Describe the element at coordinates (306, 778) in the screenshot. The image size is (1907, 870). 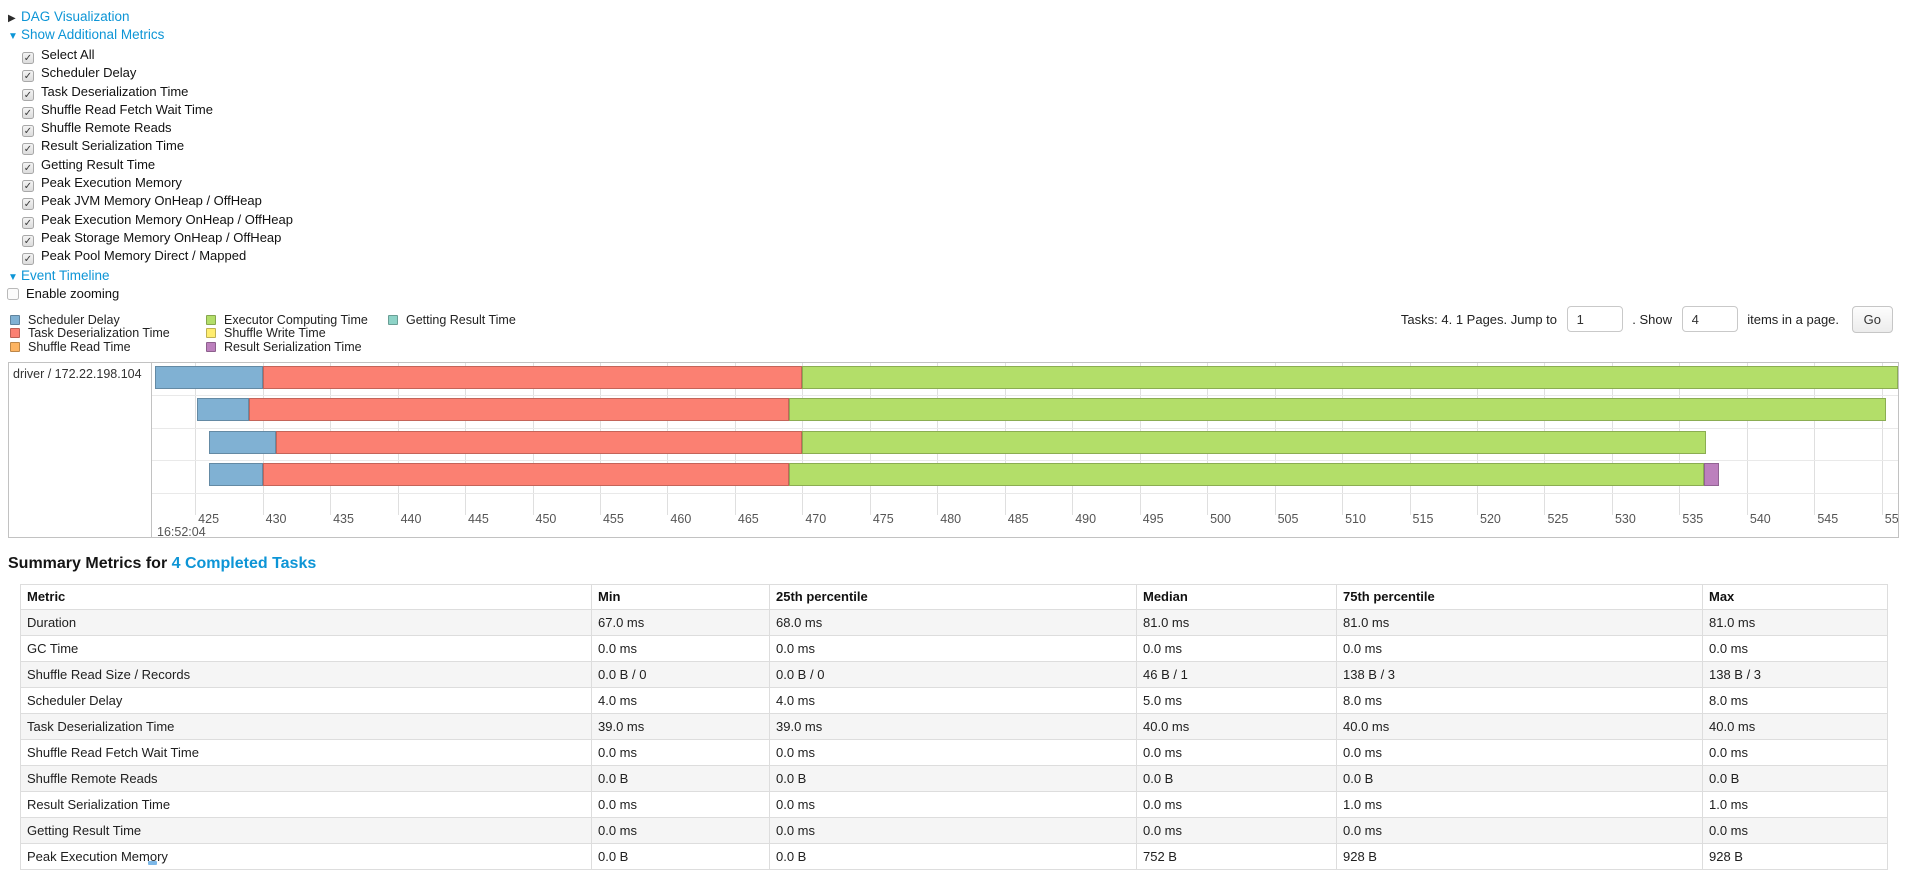
I see `metric-name-cell: Shuffle Remote Reads` at that location.